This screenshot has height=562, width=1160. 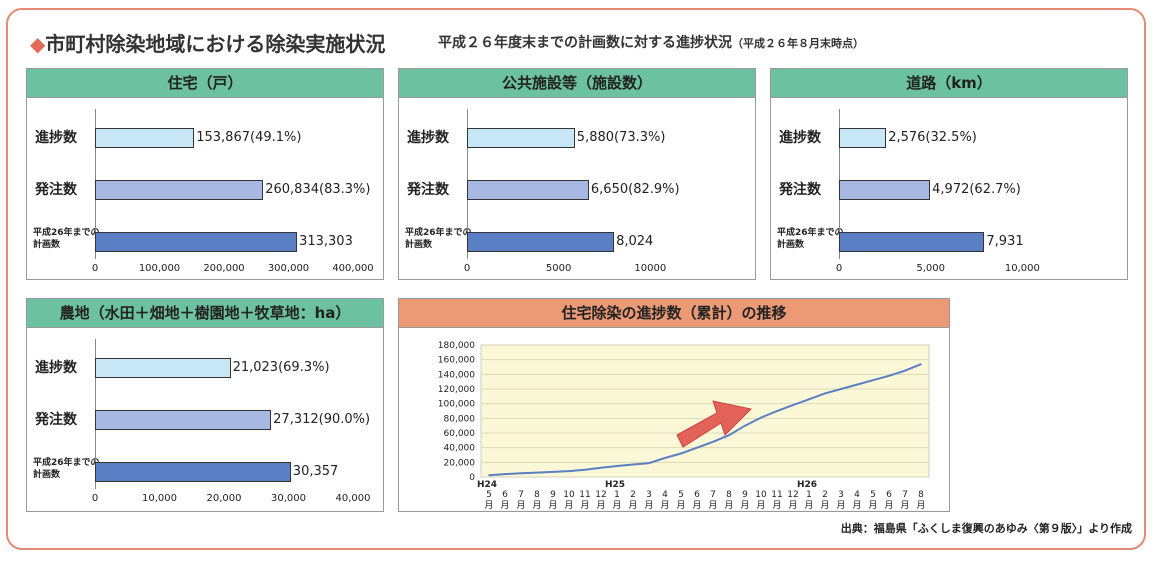 I want to click on bar-value-label: 4,972(62.7%), so click(x=976, y=189).